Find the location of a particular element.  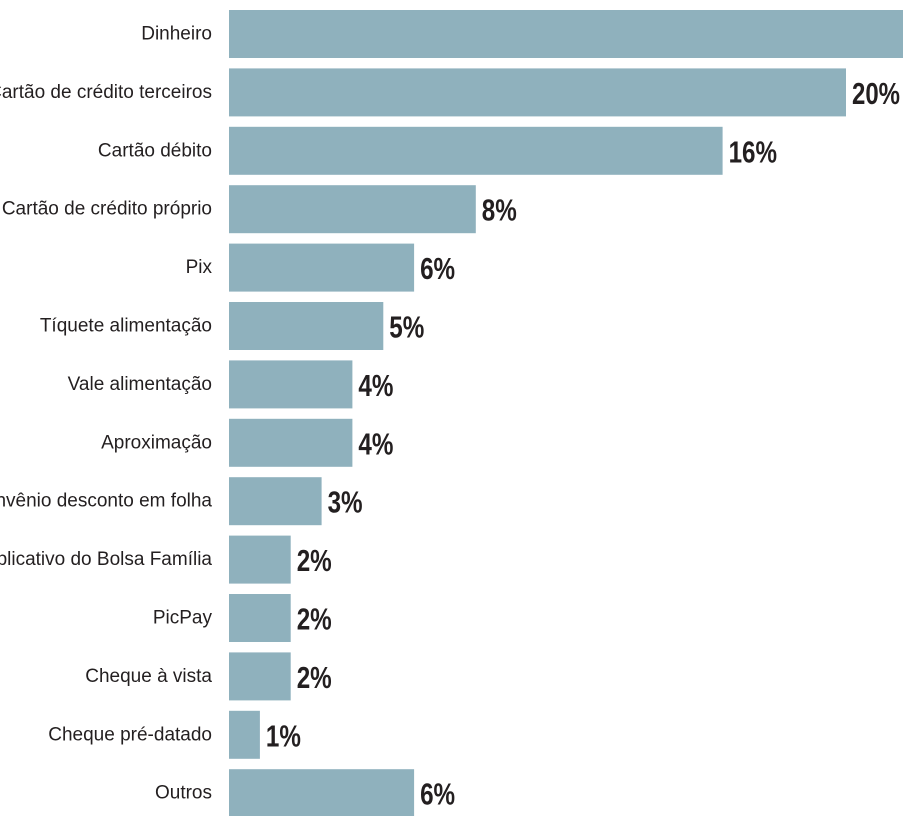

category-label: Cartão de crédito terceiros is located at coordinates (106, 92).